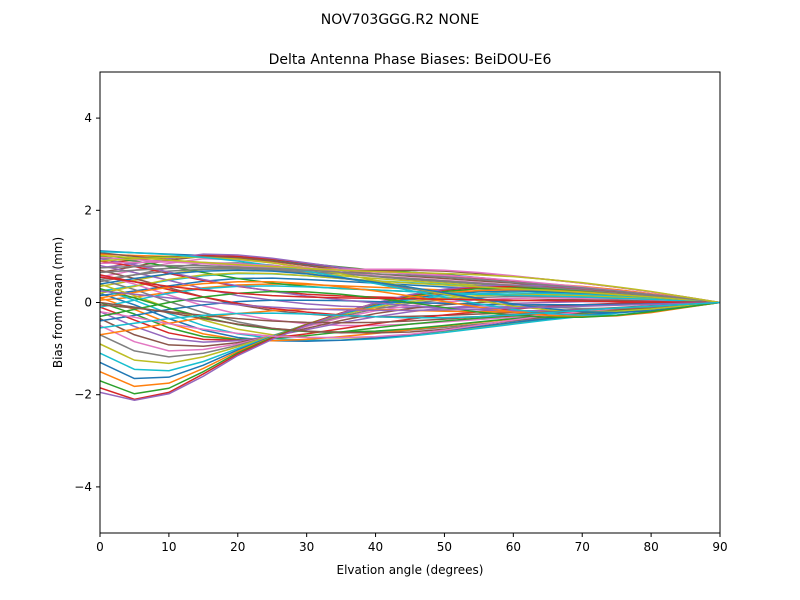 The height and width of the screenshot is (600, 800). Describe the element at coordinates (100, 547) in the screenshot. I see `x-tick-label: 0` at that location.